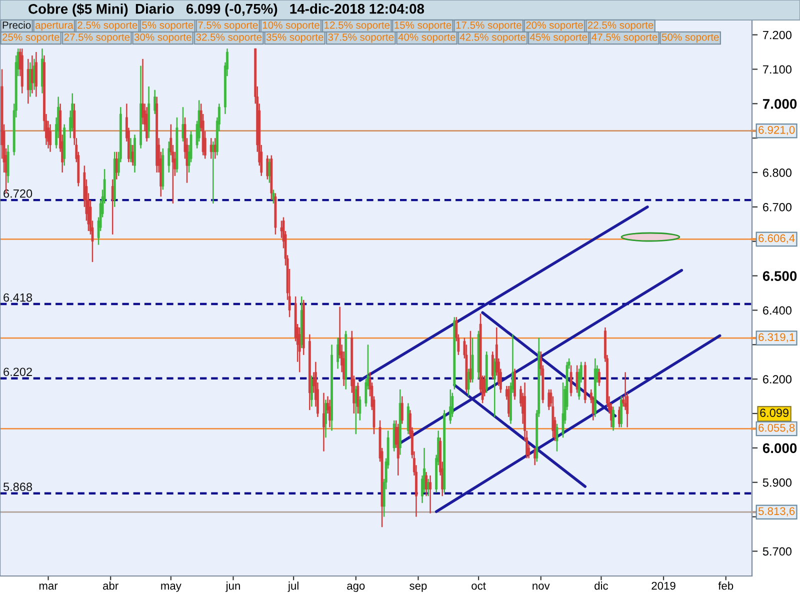  Describe the element at coordinates (601, 586) in the screenshot. I see `x-tick-label: dic` at that location.